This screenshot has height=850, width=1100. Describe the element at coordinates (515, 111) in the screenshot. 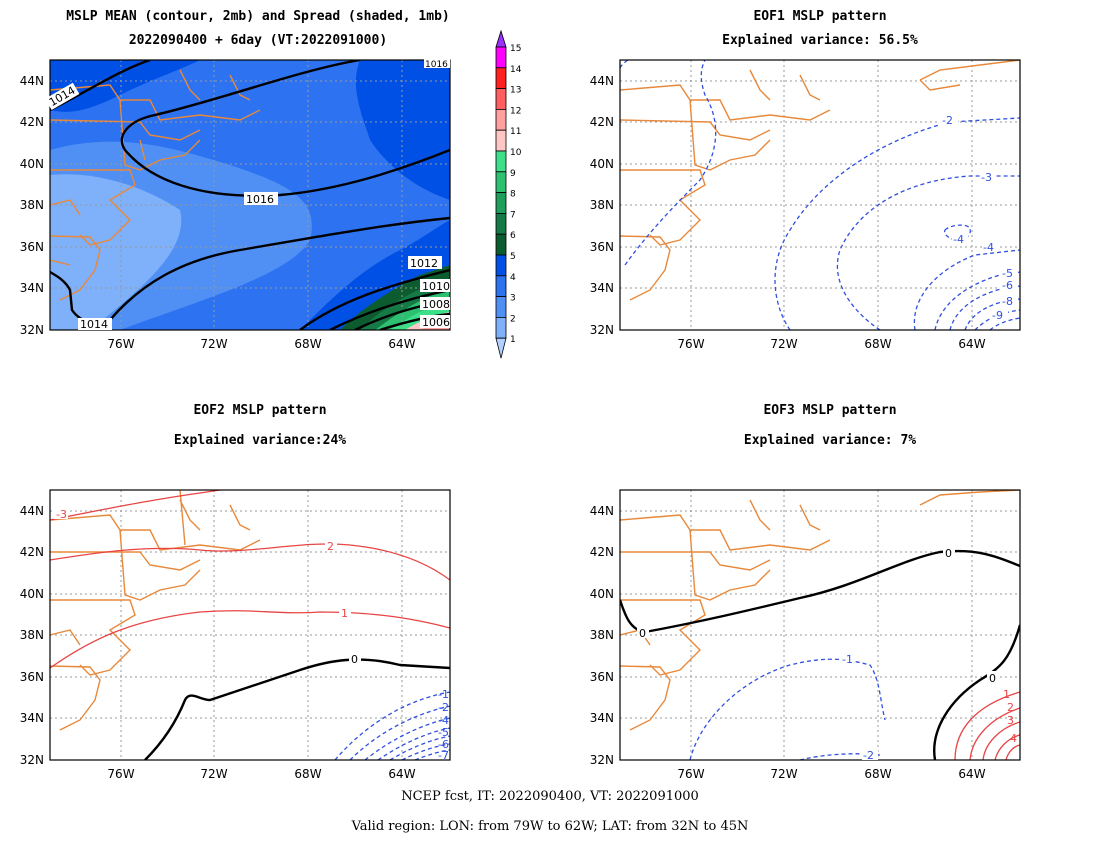

I see `colorbar-label: 12` at that location.